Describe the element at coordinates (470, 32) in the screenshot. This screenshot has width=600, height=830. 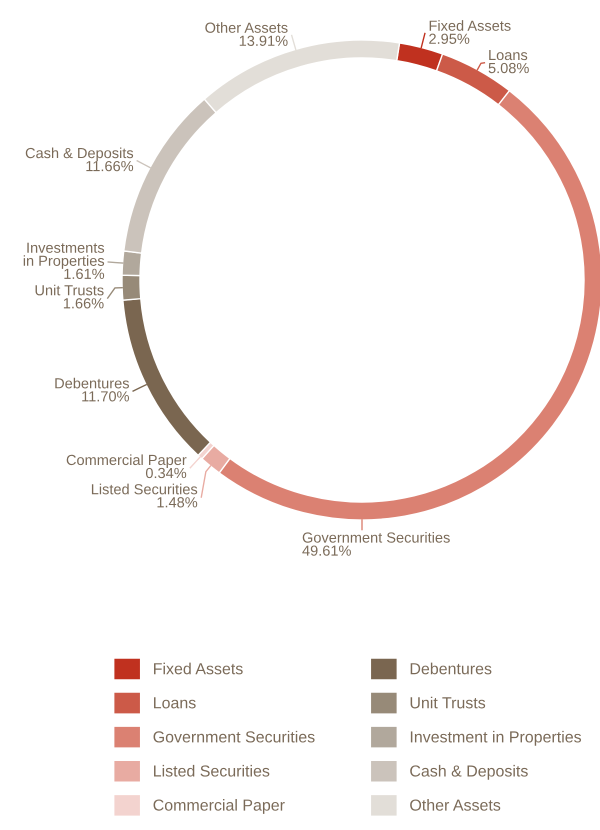
I see `data-label: Fixed Assets 2.95%` at that location.